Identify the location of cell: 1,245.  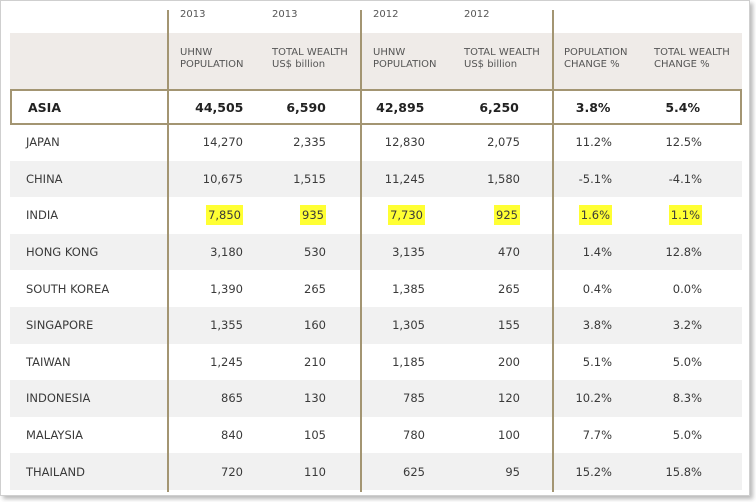
(226, 361).